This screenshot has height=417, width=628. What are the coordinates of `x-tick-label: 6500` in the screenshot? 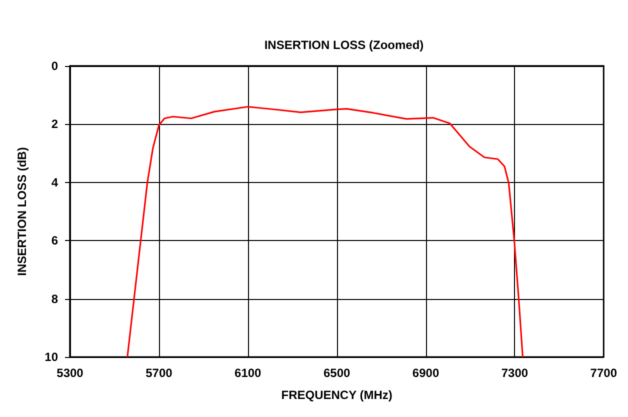 It's located at (336, 373).